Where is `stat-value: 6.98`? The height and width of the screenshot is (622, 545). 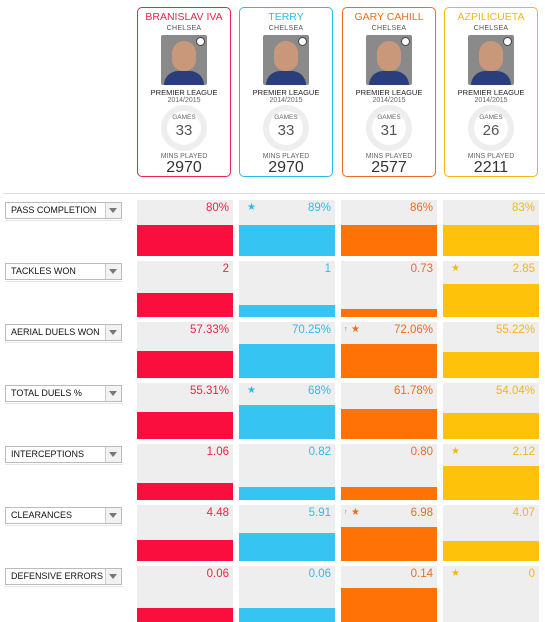
stat-value: 6.98 is located at coordinates (421, 513).